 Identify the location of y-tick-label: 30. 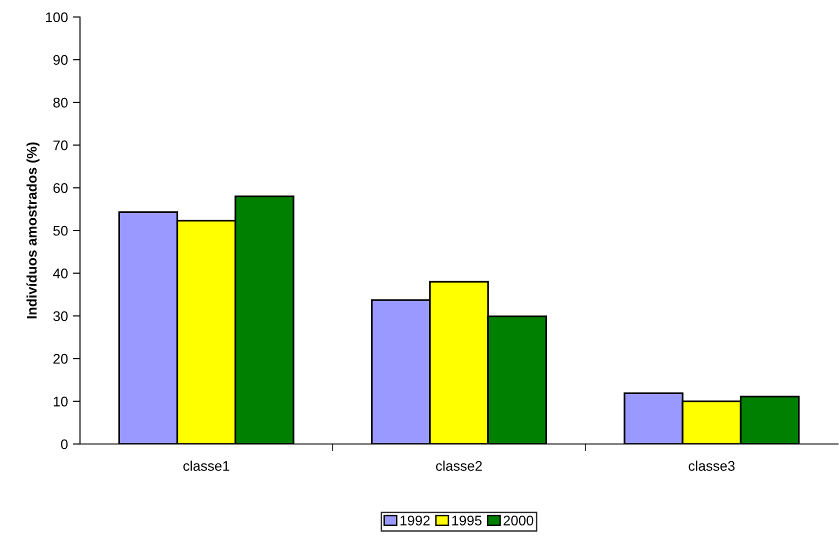
(60, 316).